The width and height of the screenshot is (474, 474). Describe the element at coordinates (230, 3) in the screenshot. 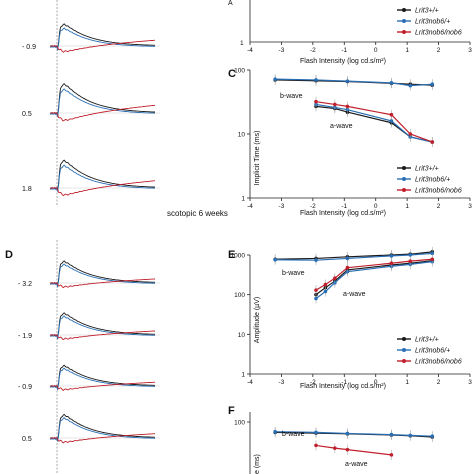

I see `y-label-fragment: A` at that location.